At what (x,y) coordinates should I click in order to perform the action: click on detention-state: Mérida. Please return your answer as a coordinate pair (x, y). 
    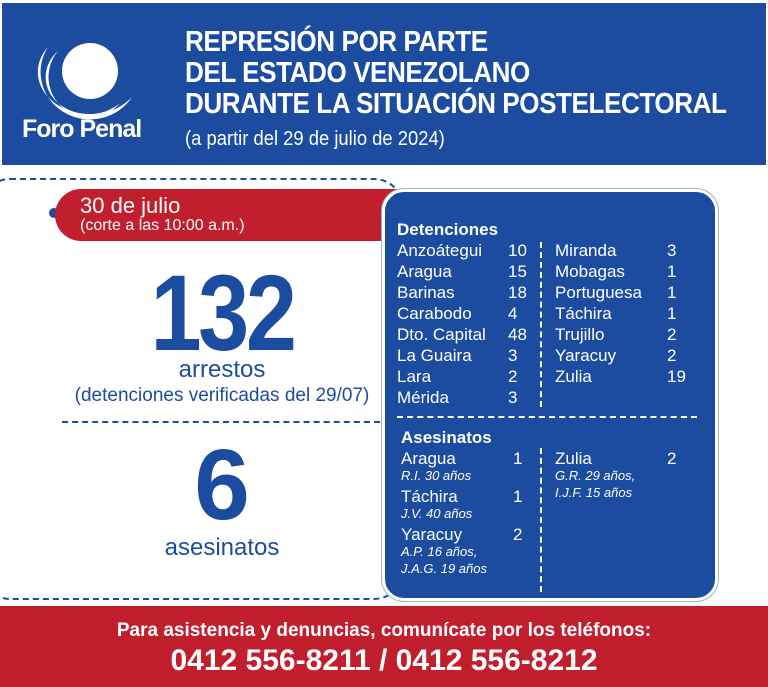
    Looking at the image, I should click on (423, 397).